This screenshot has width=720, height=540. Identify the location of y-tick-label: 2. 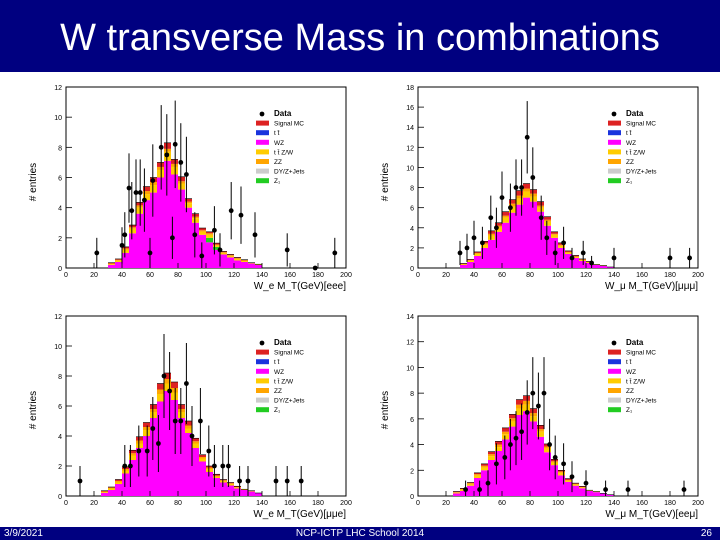
(412, 249).